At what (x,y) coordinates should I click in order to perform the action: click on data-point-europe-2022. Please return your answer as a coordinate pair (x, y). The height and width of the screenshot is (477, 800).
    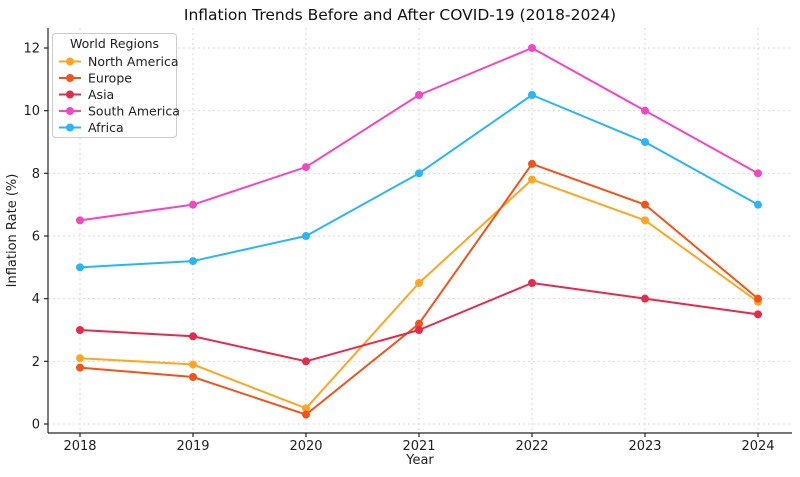
    Looking at the image, I should click on (532, 163).